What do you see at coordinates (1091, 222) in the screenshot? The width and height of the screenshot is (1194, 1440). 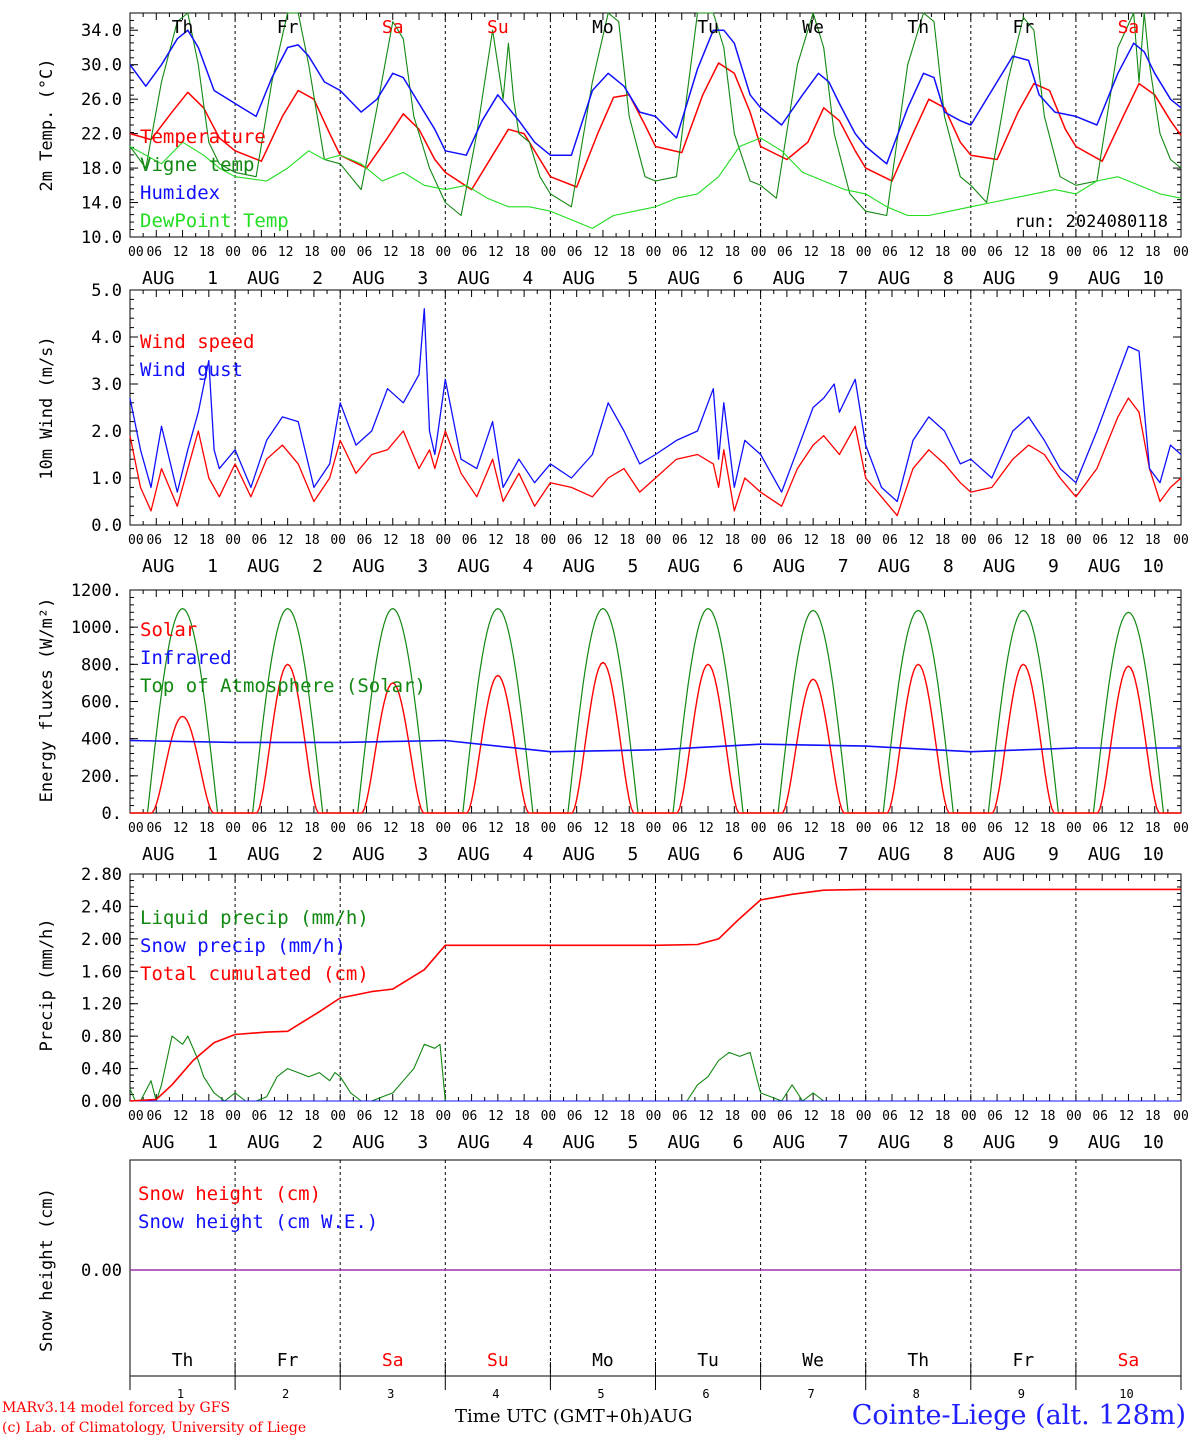 I see `run-label: run: 2024080118` at bounding box center [1091, 222].